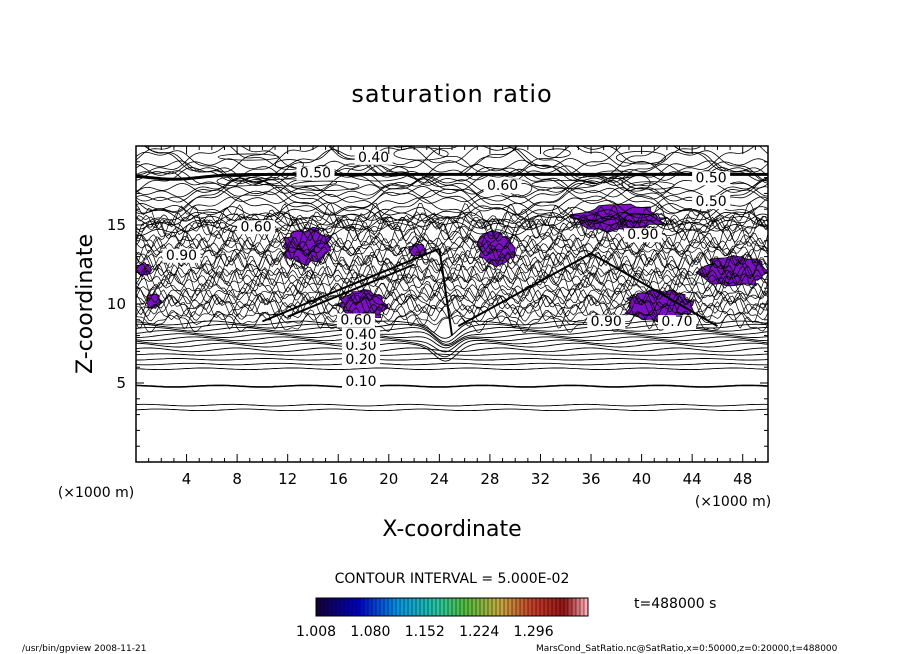 The image size is (904, 654). What do you see at coordinates (360, 346) in the screenshot?
I see `contour-label: 0.30` at bounding box center [360, 346].